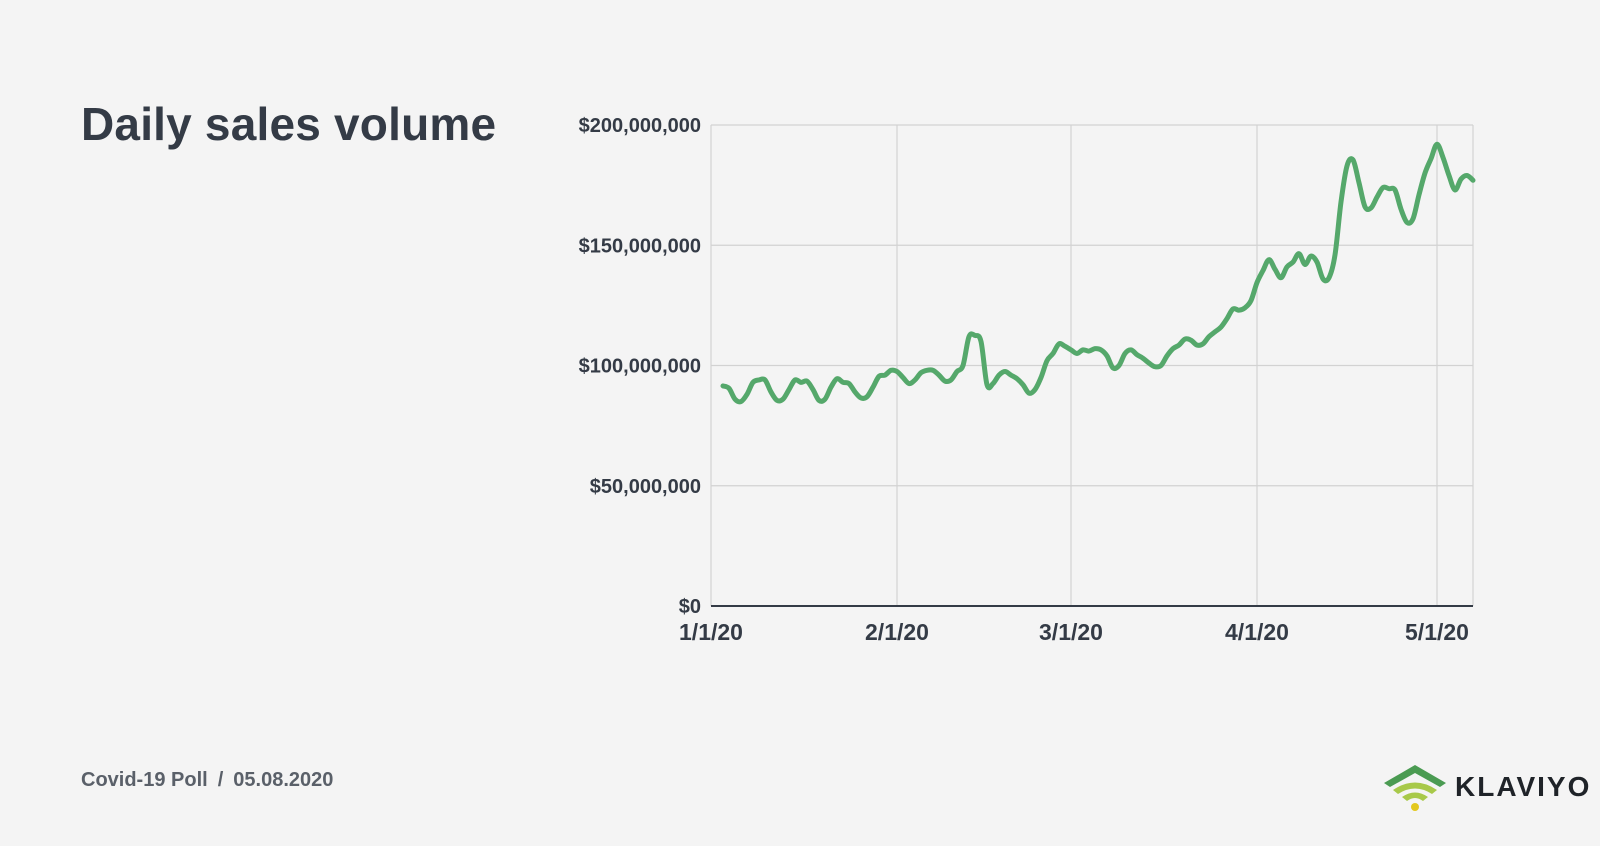  I want to click on klaviyo-logo: KLAVIYO, so click(1487, 787).